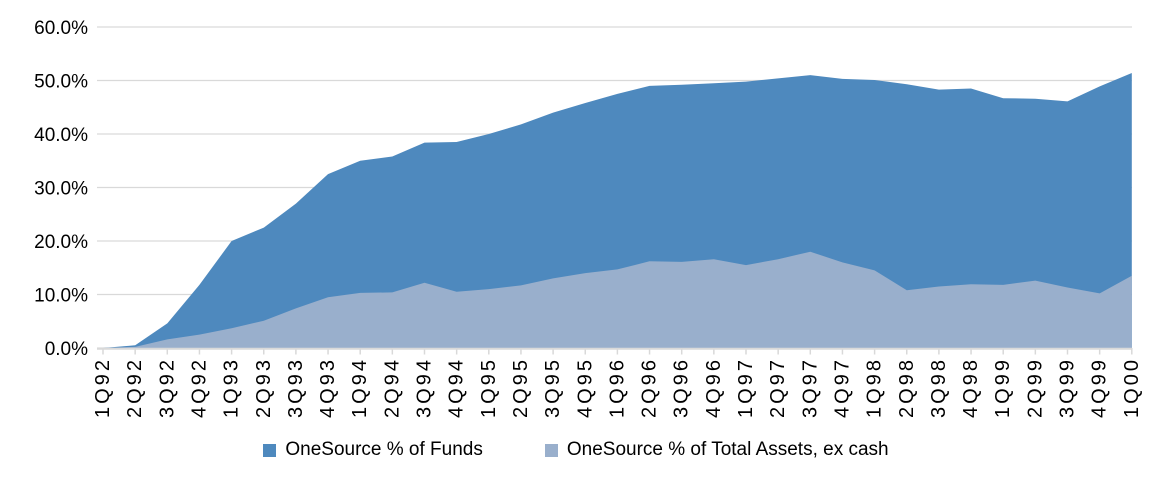 The height and width of the screenshot is (496, 1152). Describe the element at coordinates (232, 387) in the screenshot. I see `x-axis-label: 1Q93` at that location.